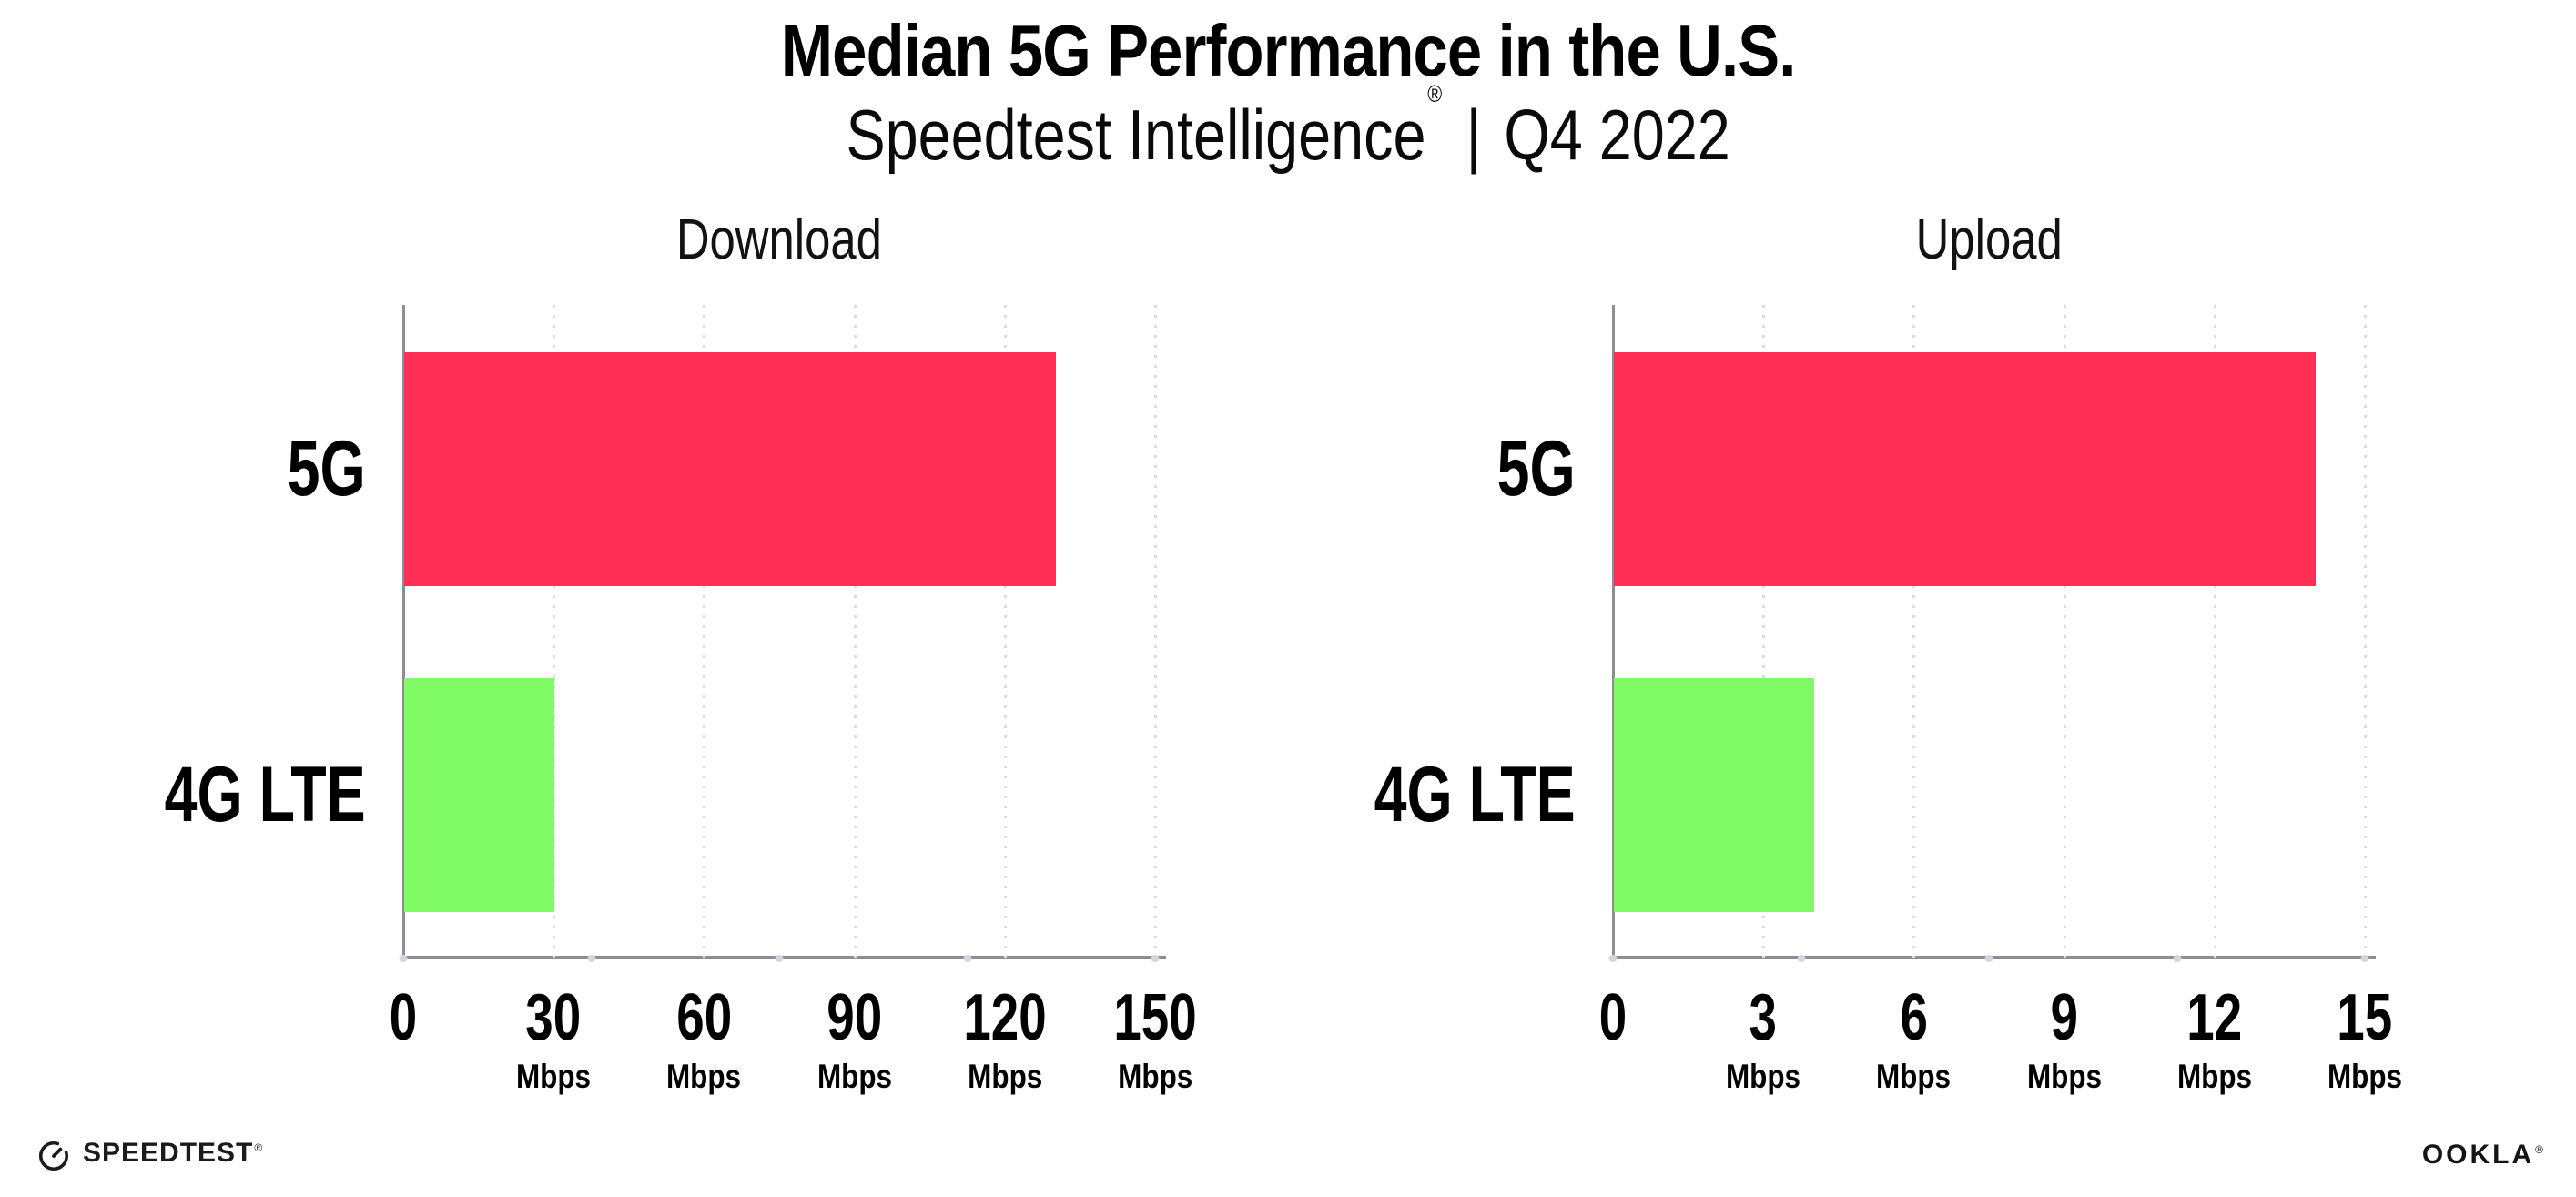 Image resolution: width=2576 pixels, height=1197 pixels. What do you see at coordinates (2365, 1018) in the screenshot?
I see `tick-value: 15` at bounding box center [2365, 1018].